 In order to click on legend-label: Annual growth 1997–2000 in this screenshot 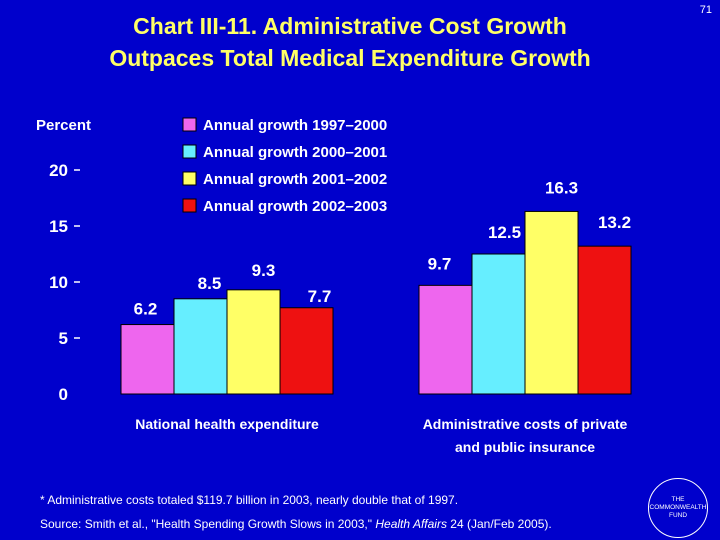, I will do `click(295, 125)`.